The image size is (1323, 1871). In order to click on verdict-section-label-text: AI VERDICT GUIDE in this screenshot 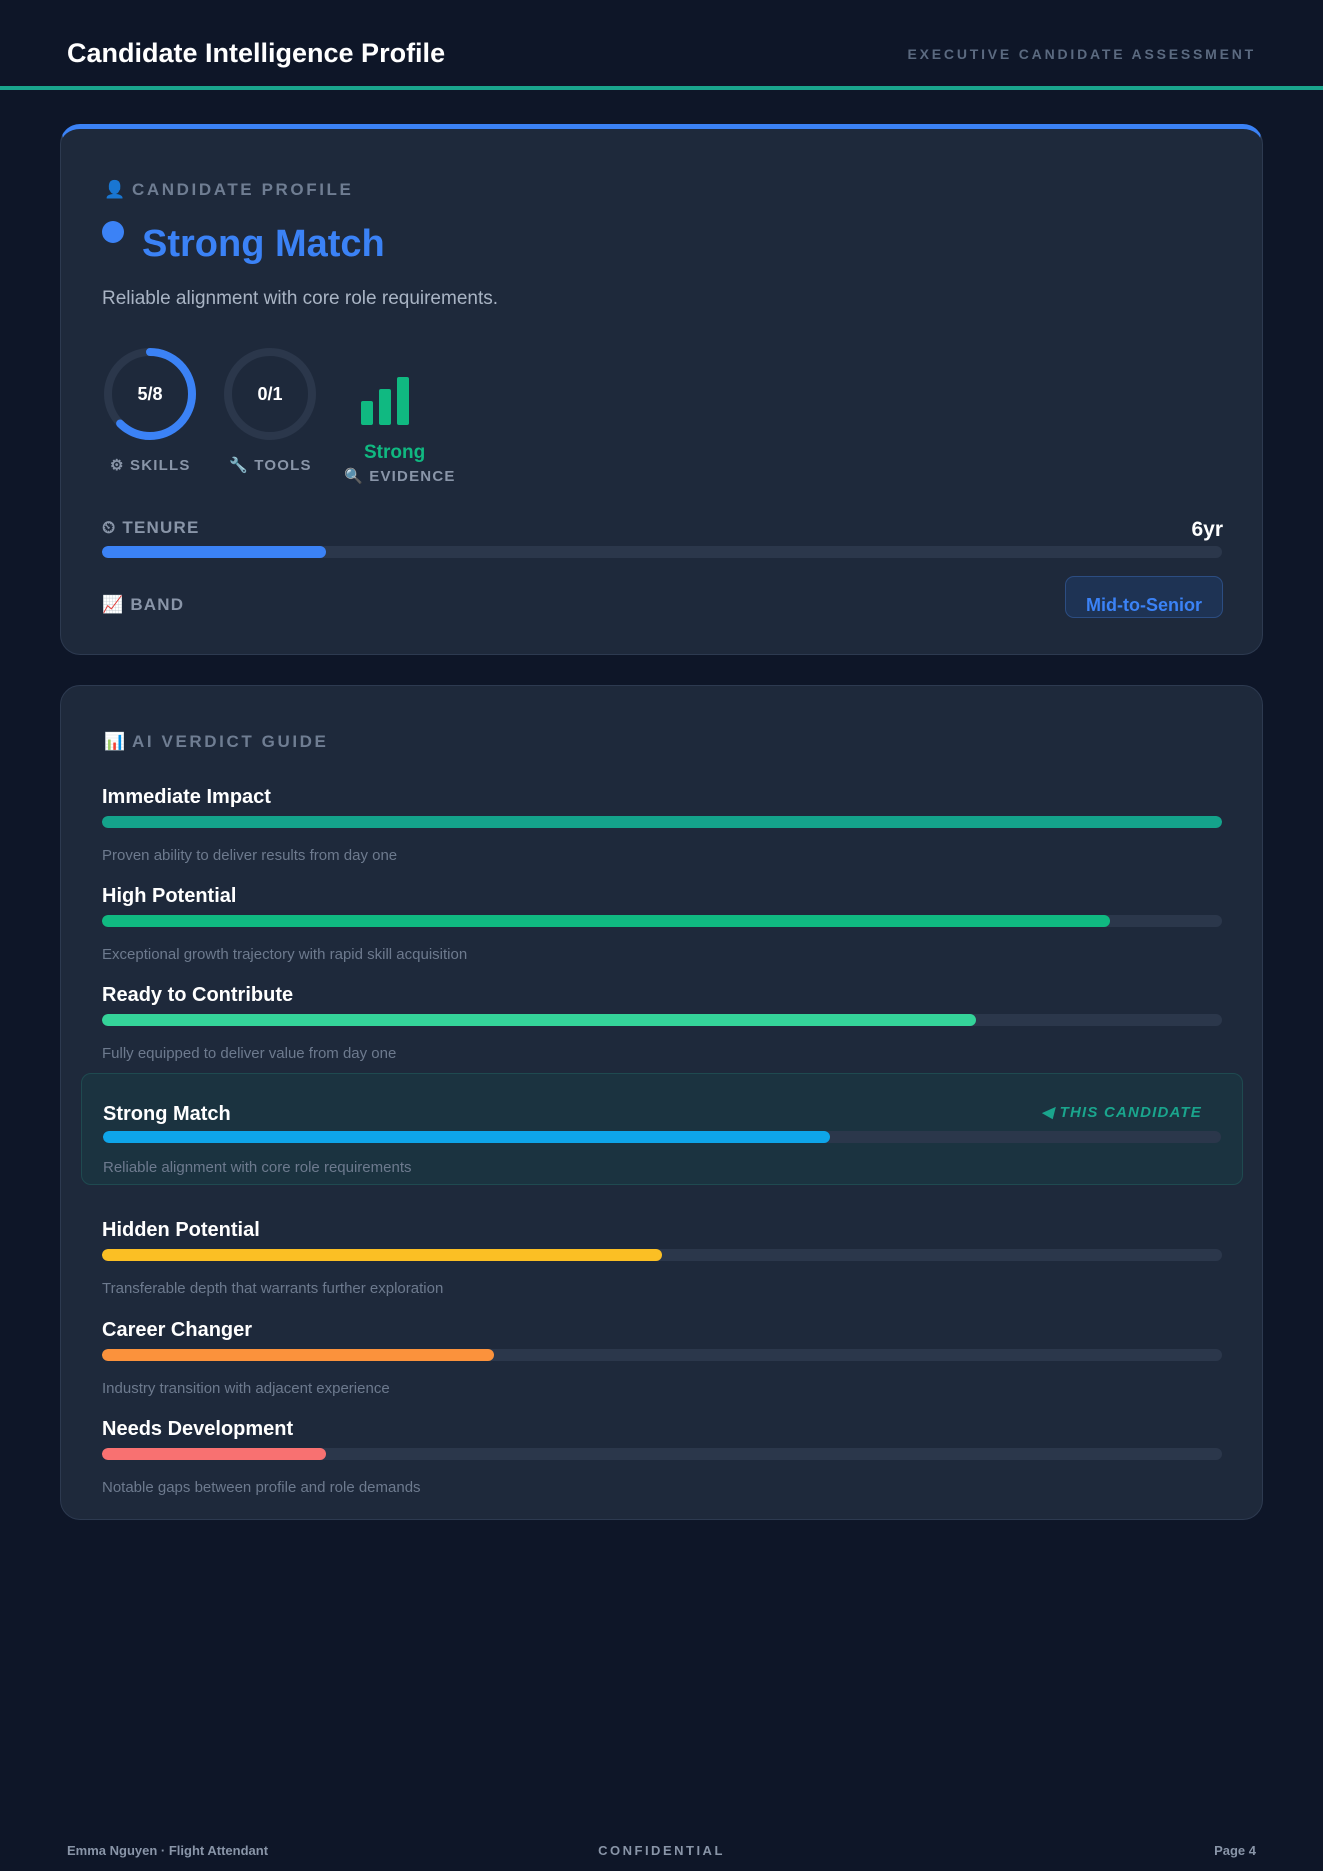, I will do `click(230, 741)`.